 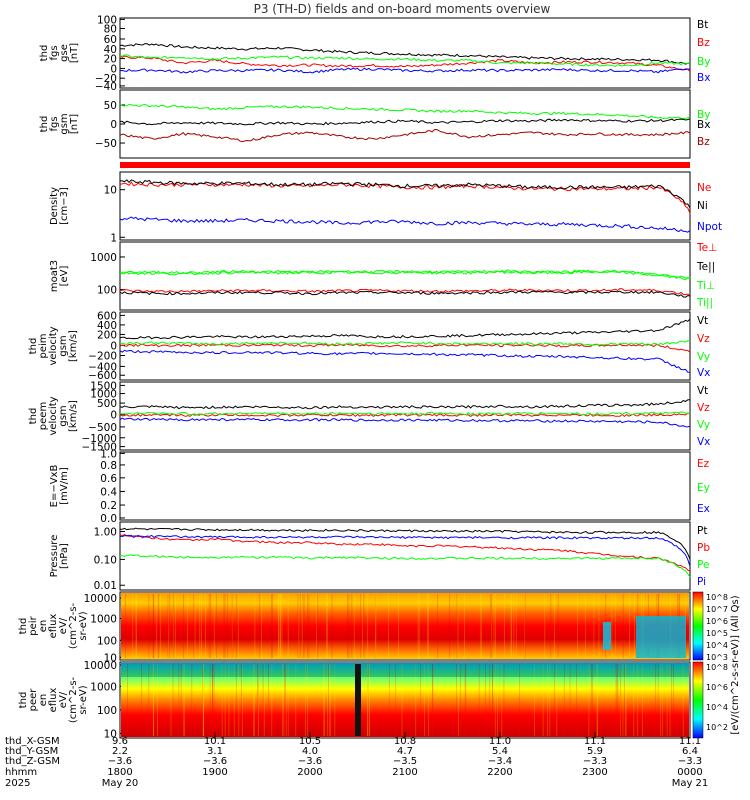 I want to click on legend-Vx: Vx, so click(x=703, y=442).